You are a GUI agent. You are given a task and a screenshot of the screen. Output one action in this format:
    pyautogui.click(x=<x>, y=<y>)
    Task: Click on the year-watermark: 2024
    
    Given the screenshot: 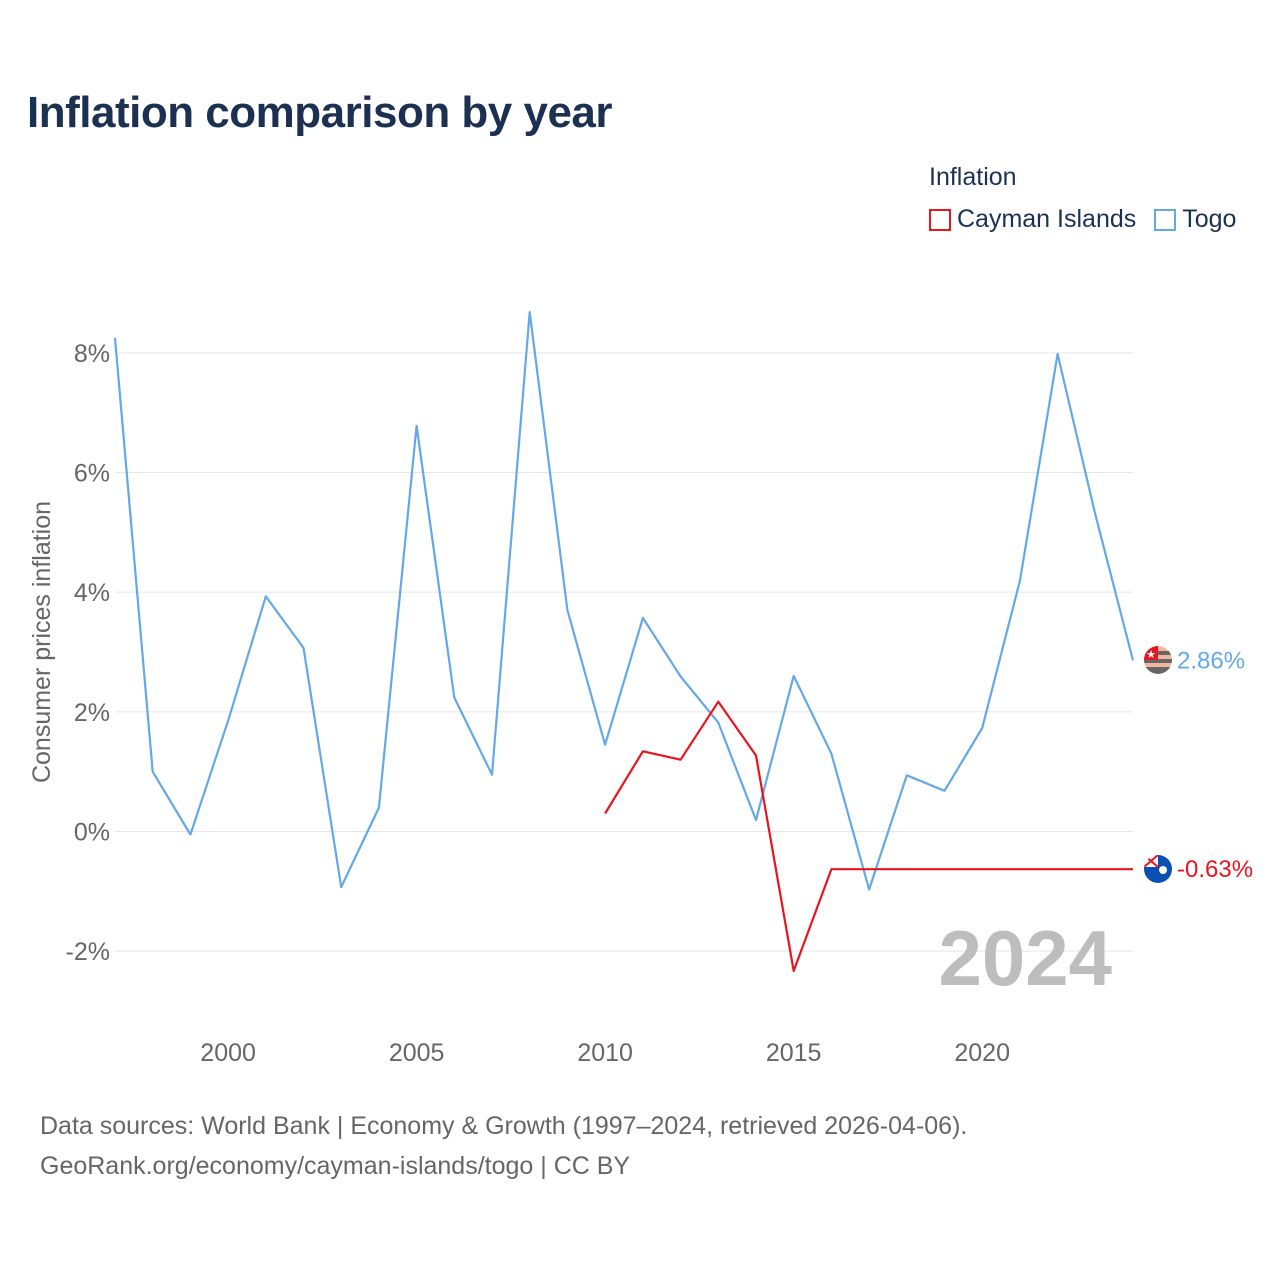 What is the action you would take?
    pyautogui.click(x=1025, y=958)
    